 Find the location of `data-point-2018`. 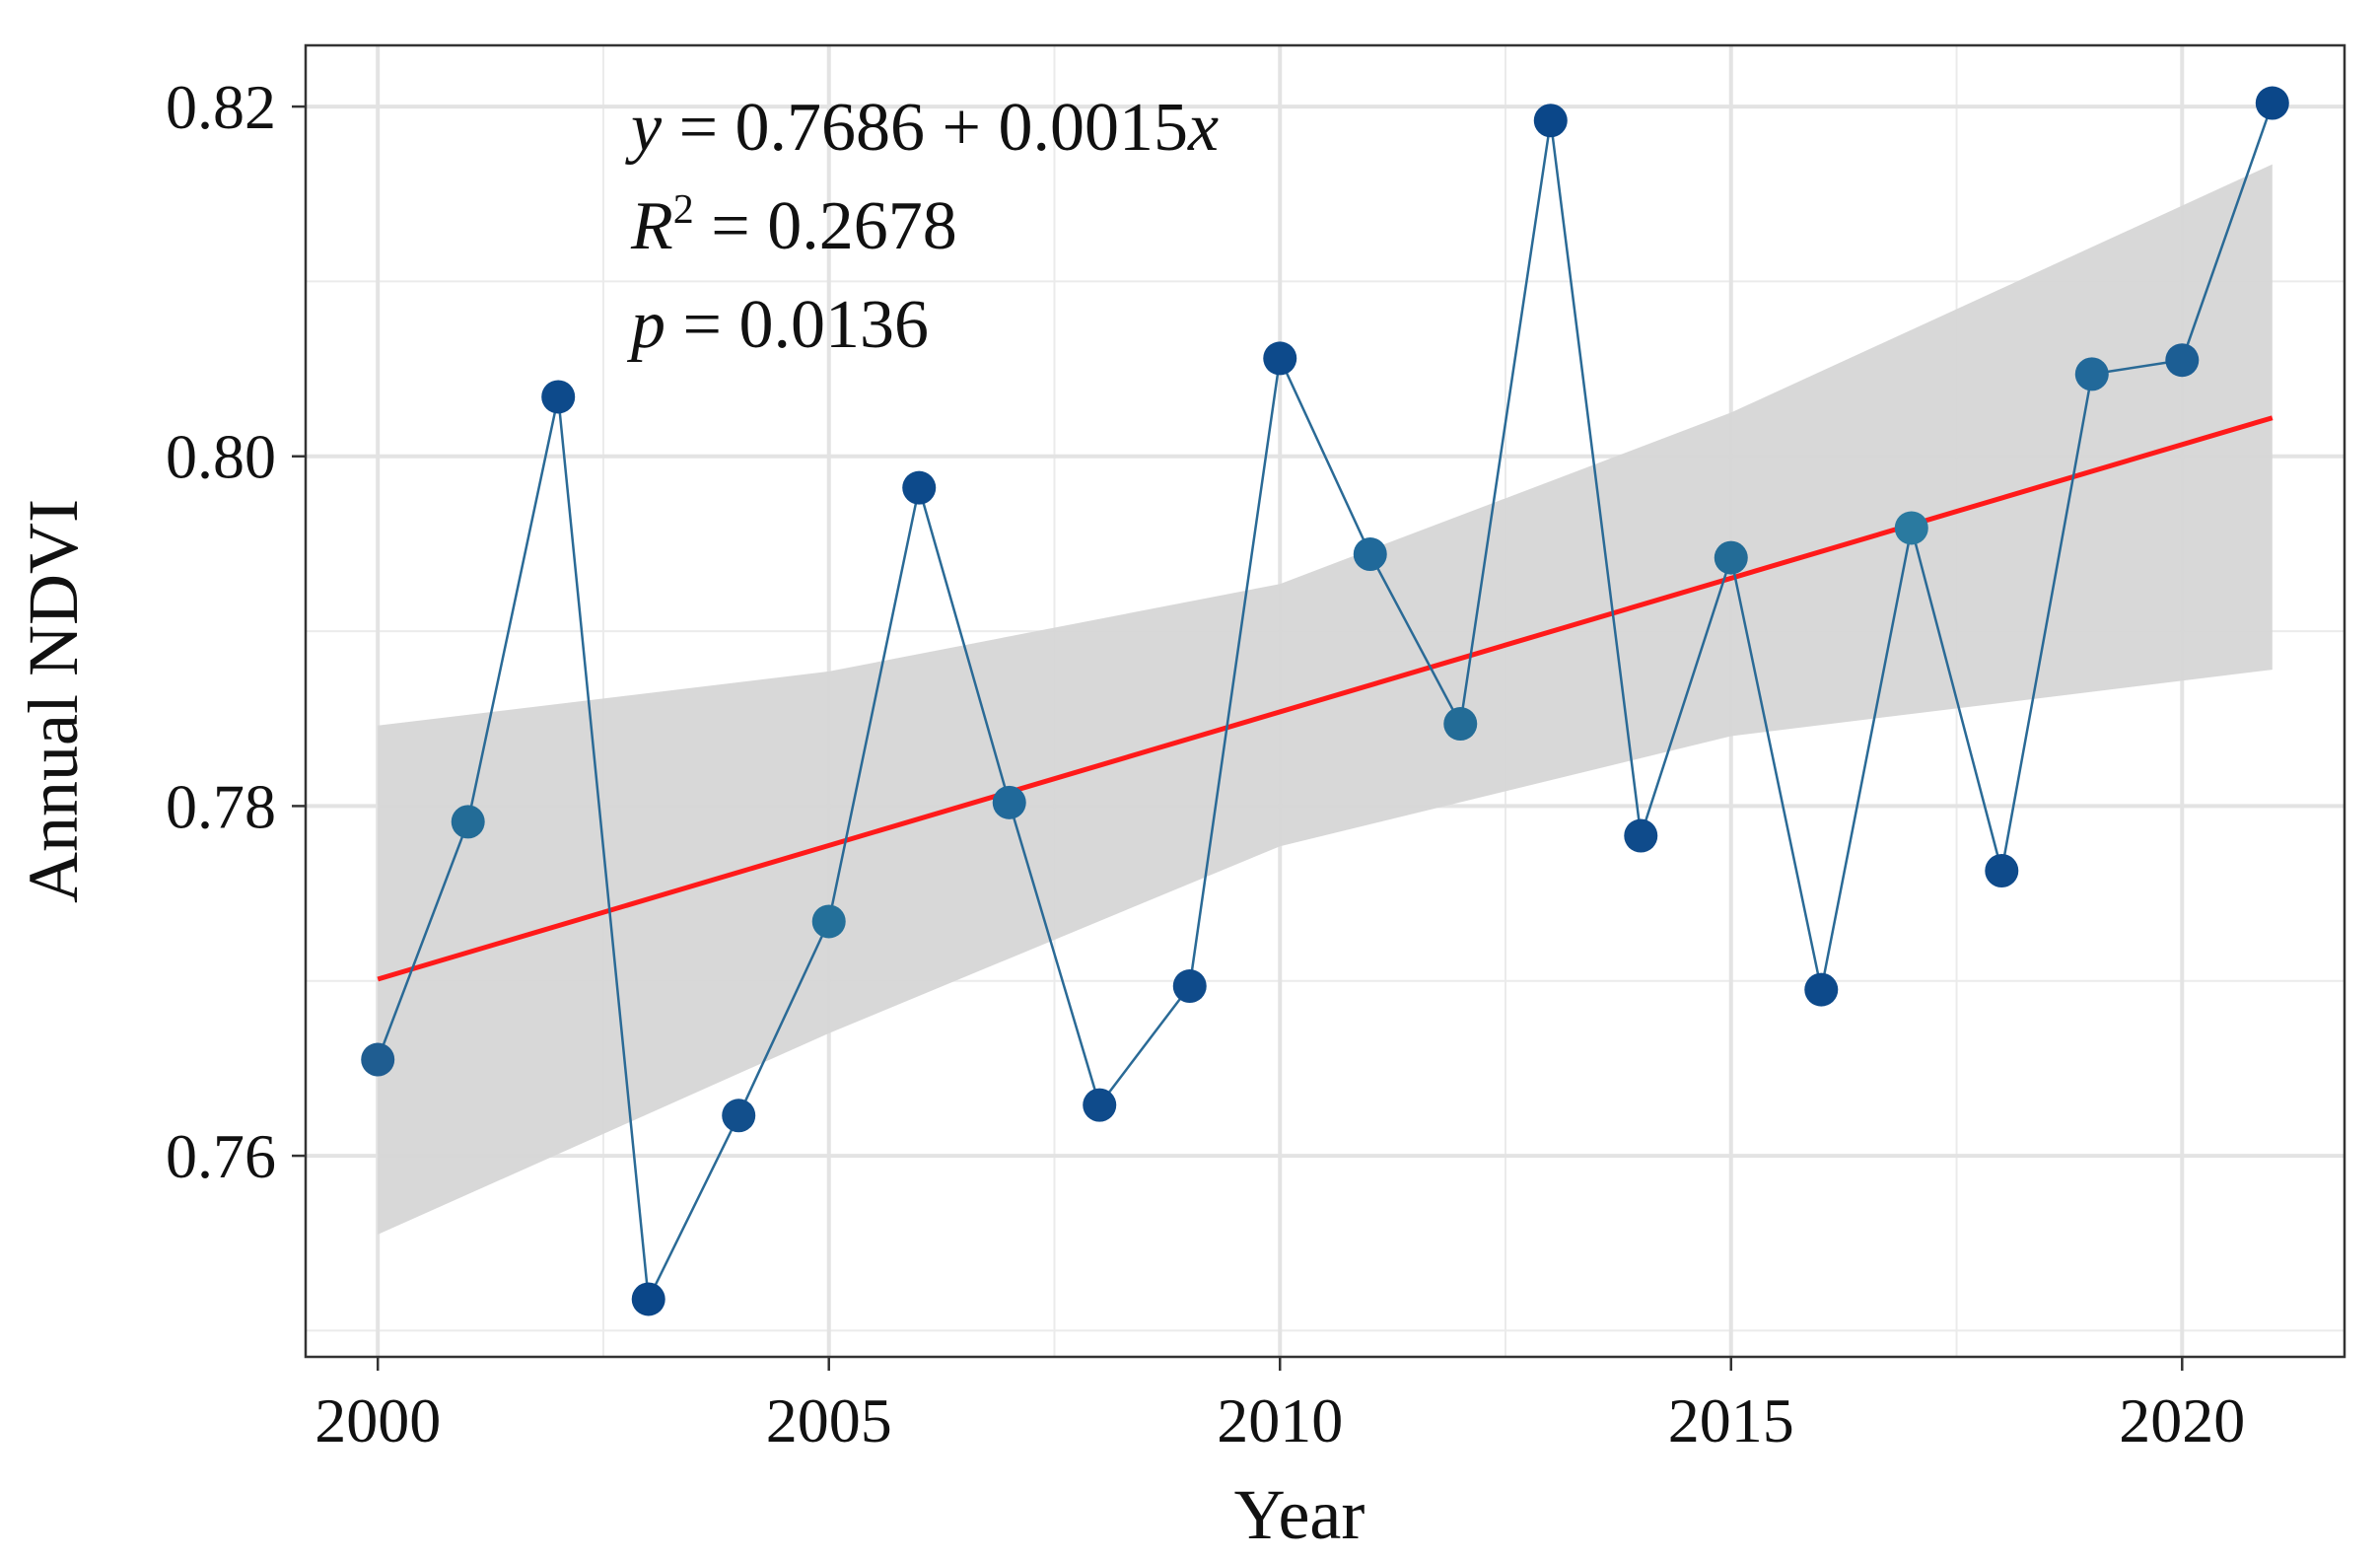

data-point-2018 is located at coordinates (2002, 871).